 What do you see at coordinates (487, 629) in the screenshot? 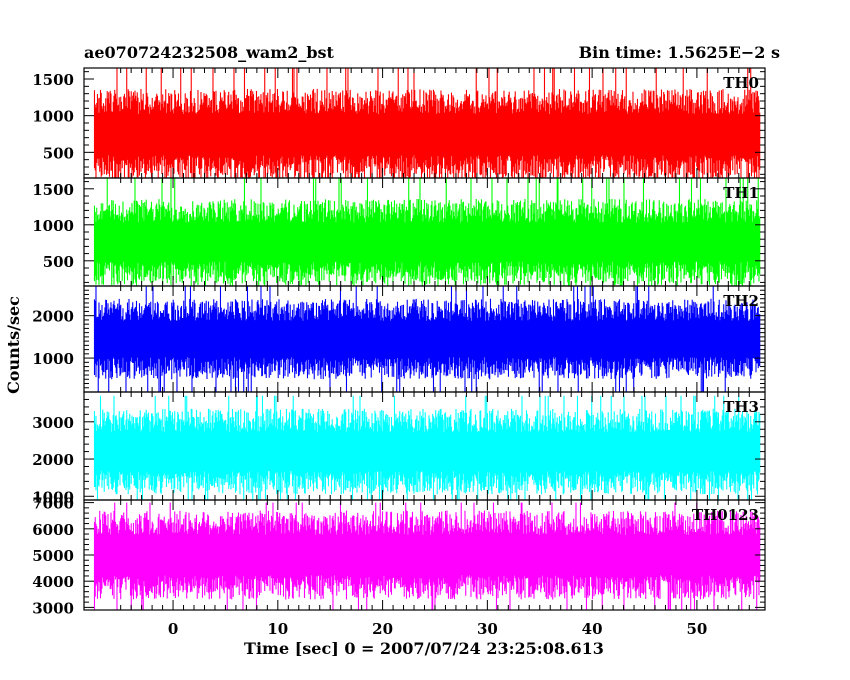
I see `x-tick-label: 30` at bounding box center [487, 629].